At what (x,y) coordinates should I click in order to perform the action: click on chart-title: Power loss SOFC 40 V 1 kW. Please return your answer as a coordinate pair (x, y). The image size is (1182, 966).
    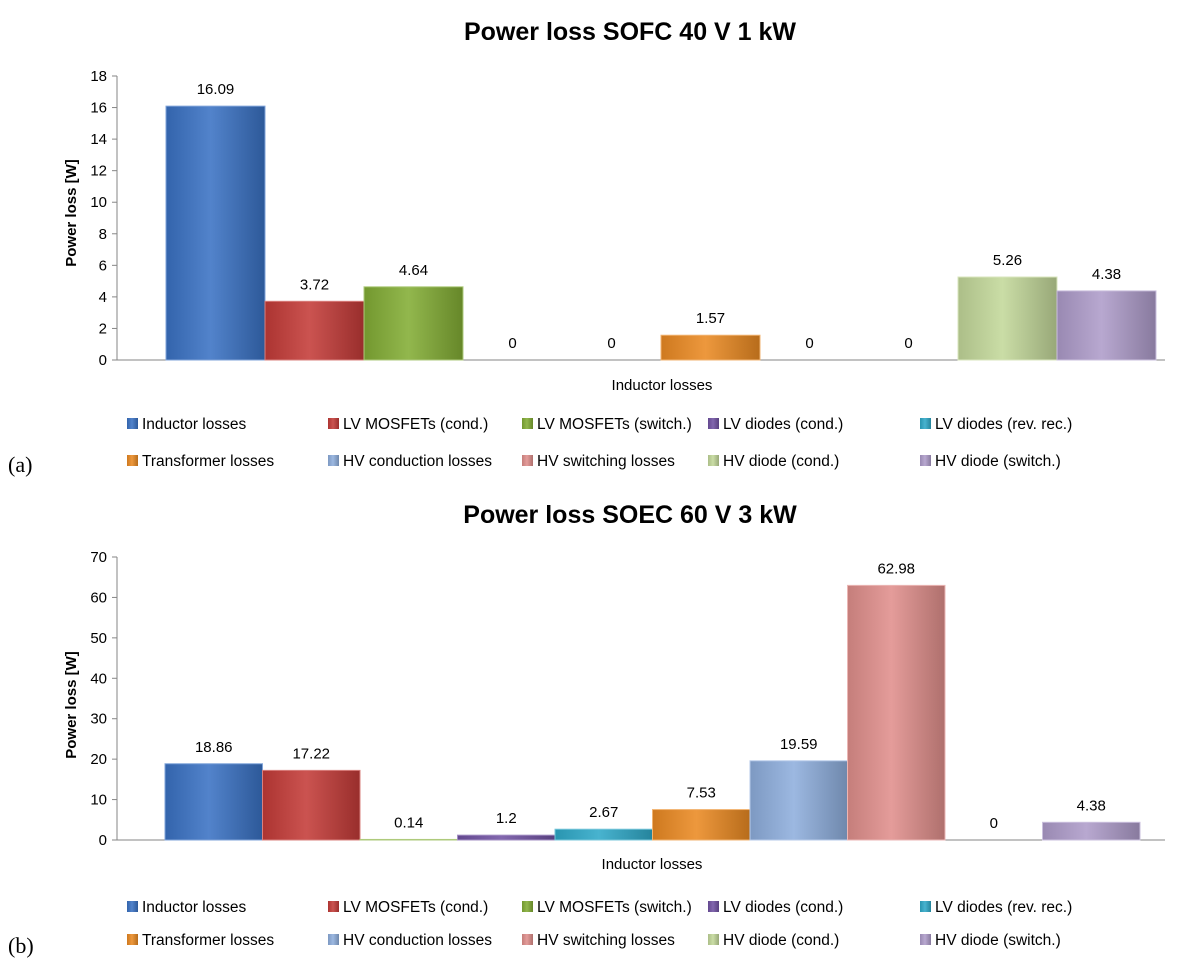
    Looking at the image, I should click on (630, 32).